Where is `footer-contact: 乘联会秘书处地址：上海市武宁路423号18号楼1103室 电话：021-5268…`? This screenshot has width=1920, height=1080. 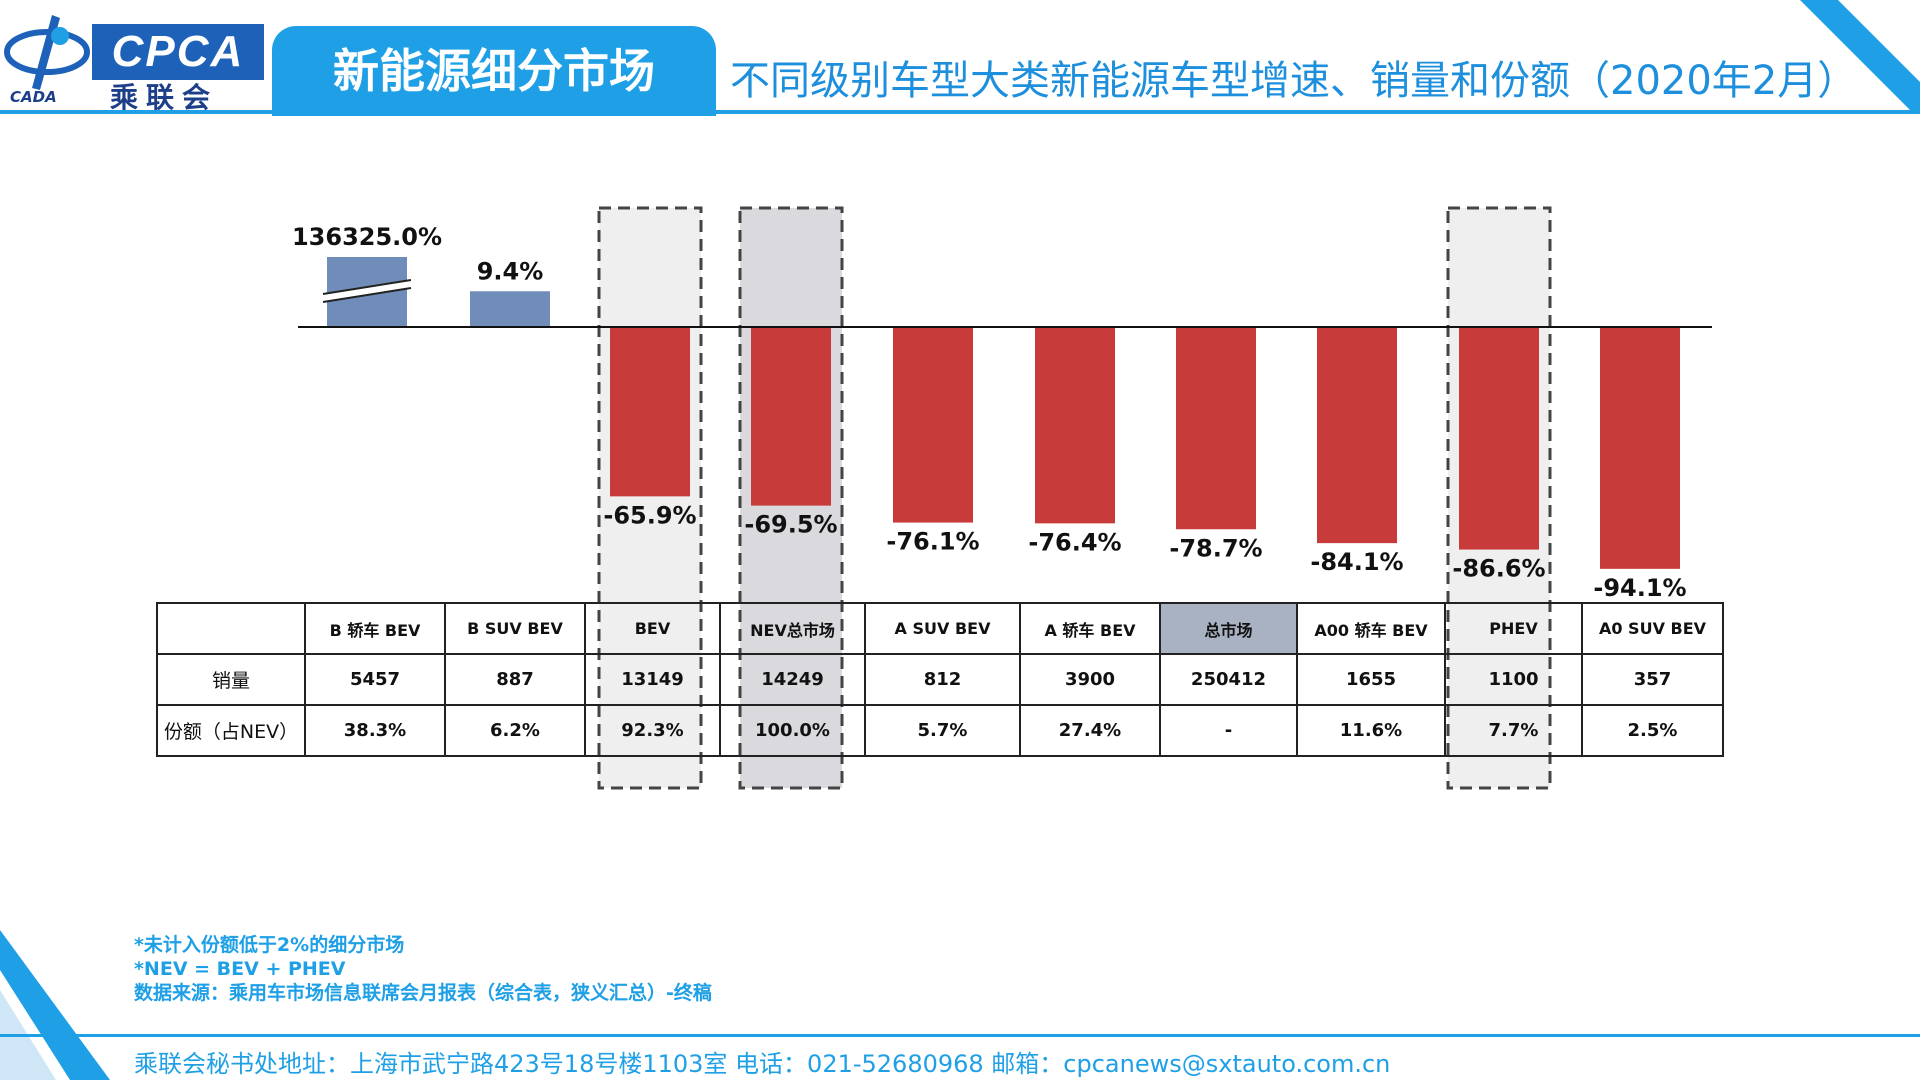
footer-contact: 乘联会秘书处地址：上海市武宁路423号18号楼1103室 电话：021-5268… is located at coordinates (762, 1064).